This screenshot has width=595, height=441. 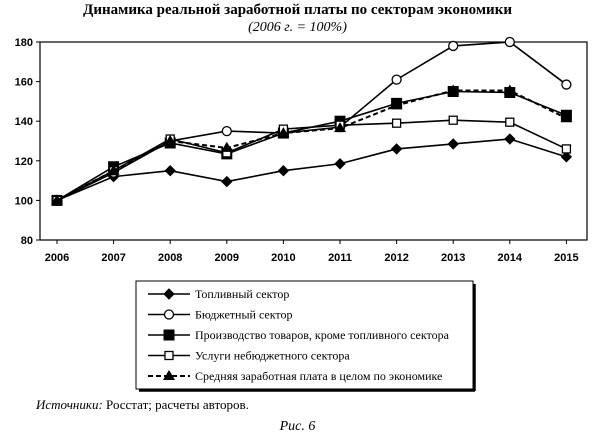 What do you see at coordinates (297, 27) in the screenshot?
I see `chart-subtitle: (2006 г. = 100%)` at bounding box center [297, 27].